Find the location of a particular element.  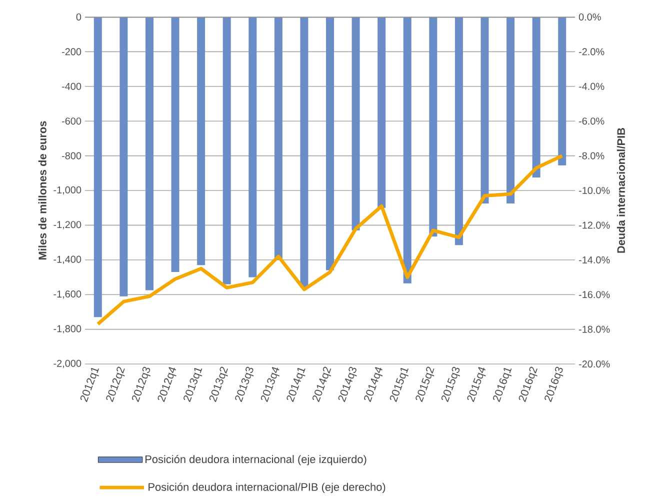

y-tick-label: -600 is located at coordinates (72, 121).